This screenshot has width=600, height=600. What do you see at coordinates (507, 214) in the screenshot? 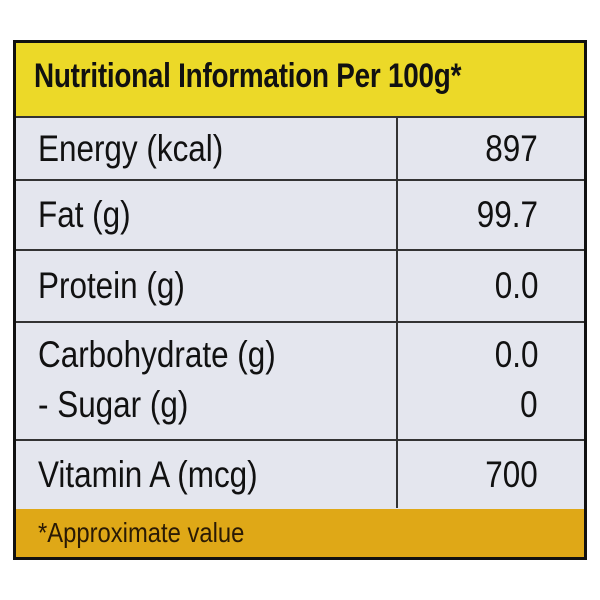
I see `row-value: 99.7` at bounding box center [507, 214].